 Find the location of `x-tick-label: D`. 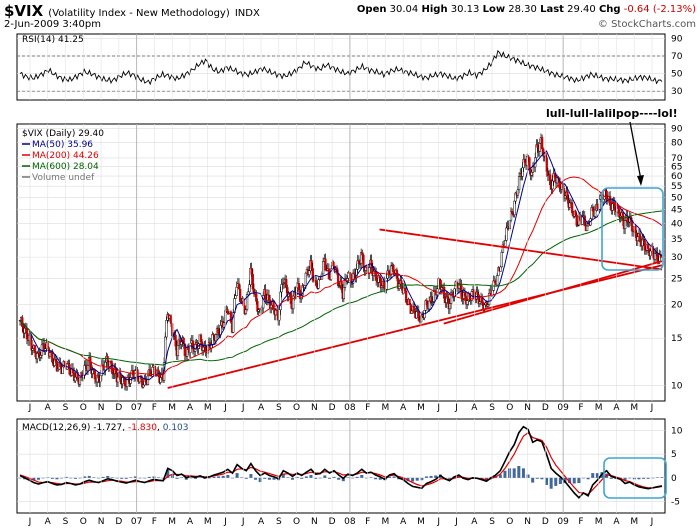

x-tick-label: D is located at coordinates (545, 522).